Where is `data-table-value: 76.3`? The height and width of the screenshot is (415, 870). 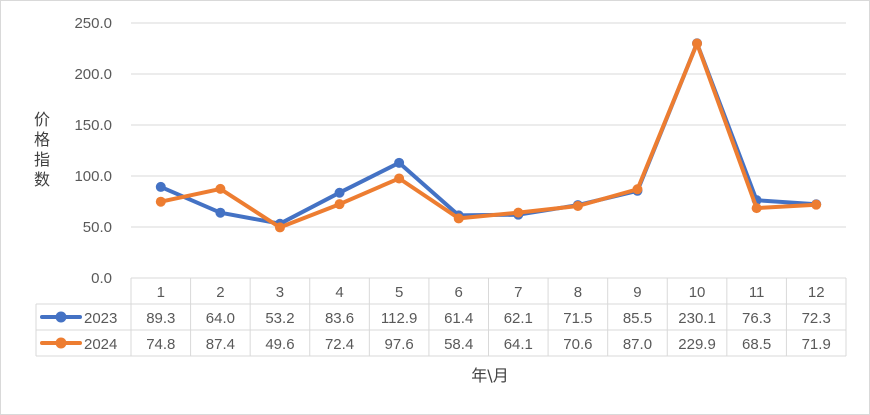
data-table-value: 76.3 is located at coordinates (756, 318).